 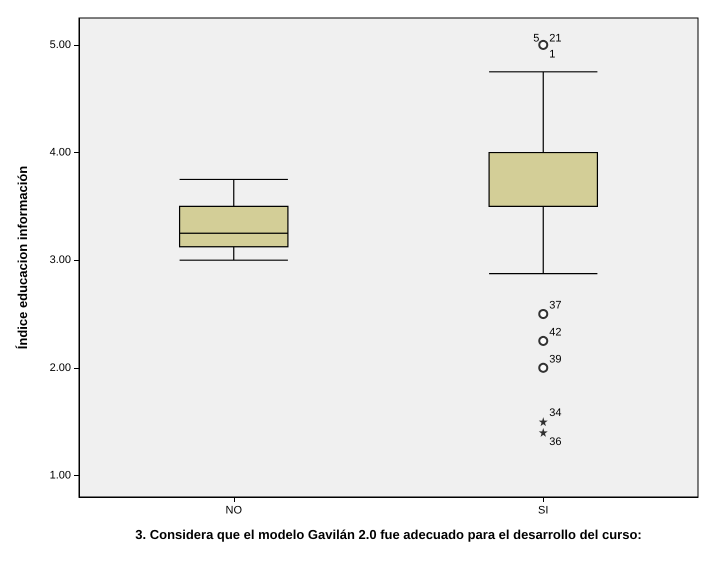 I want to click on y-axis-title: Índice educacion información, so click(x=22, y=258).